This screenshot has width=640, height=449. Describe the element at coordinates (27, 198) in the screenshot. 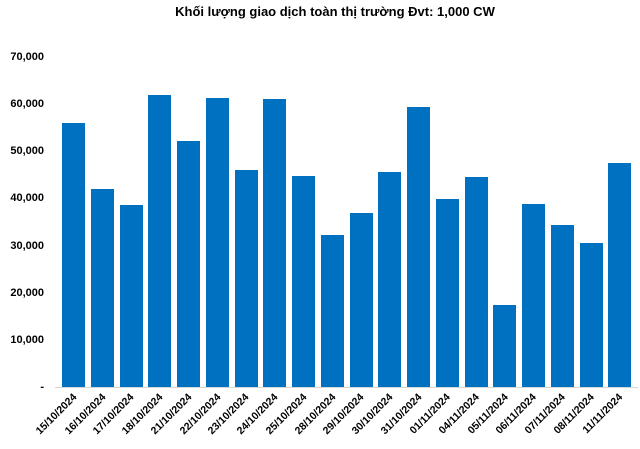

I see `y-tick-label: 40,000` at that location.